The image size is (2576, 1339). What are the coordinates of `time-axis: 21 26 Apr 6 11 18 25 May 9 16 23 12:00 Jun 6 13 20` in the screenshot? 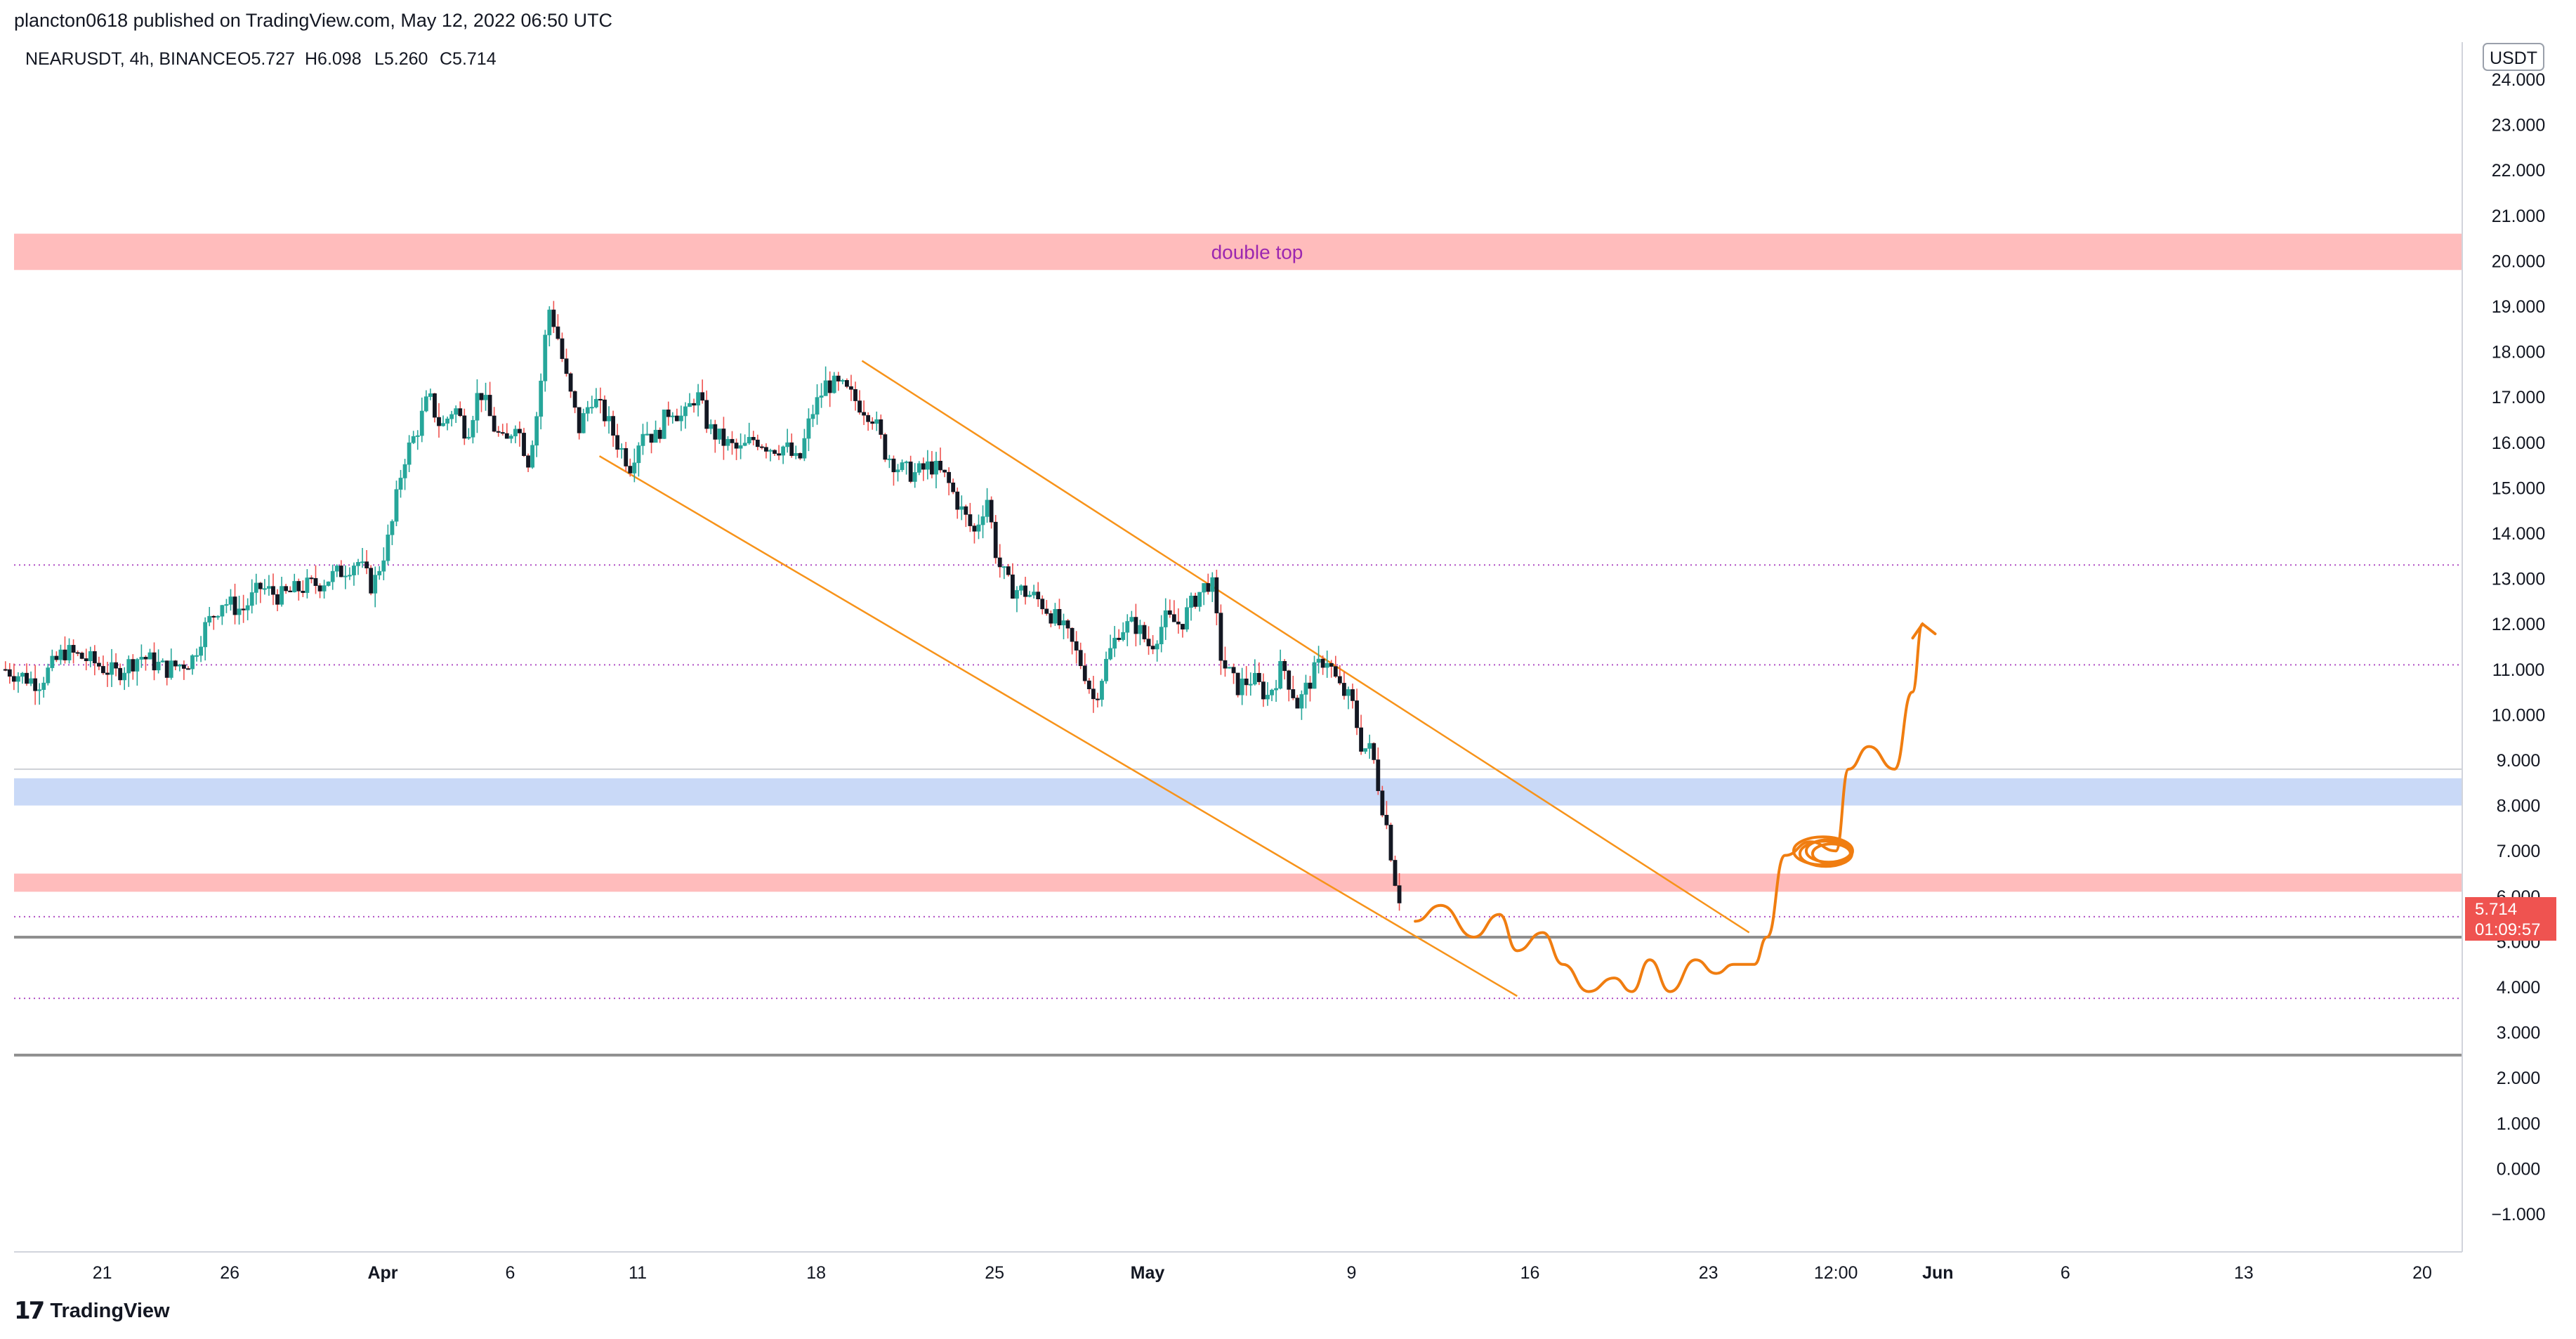 It's located at (1238, 1267).